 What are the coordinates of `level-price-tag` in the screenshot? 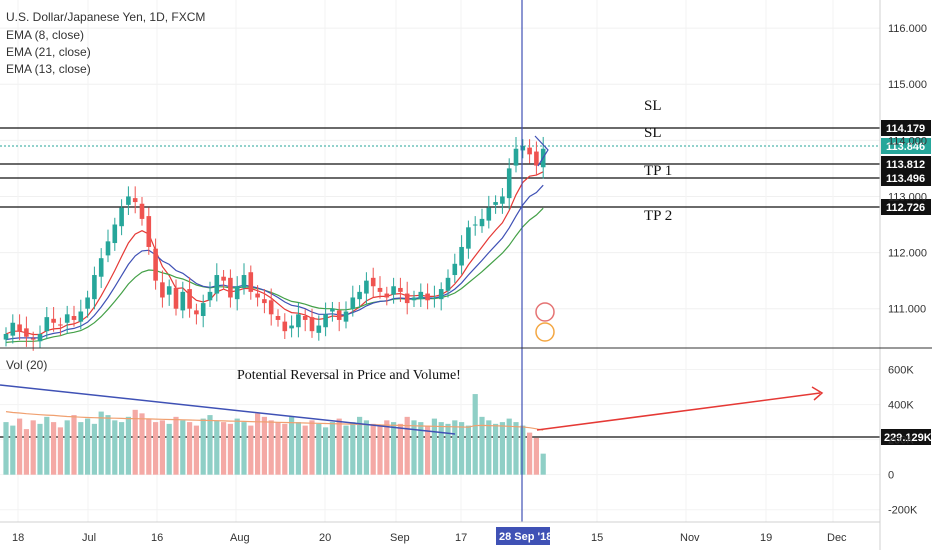 It's located at (906, 207).